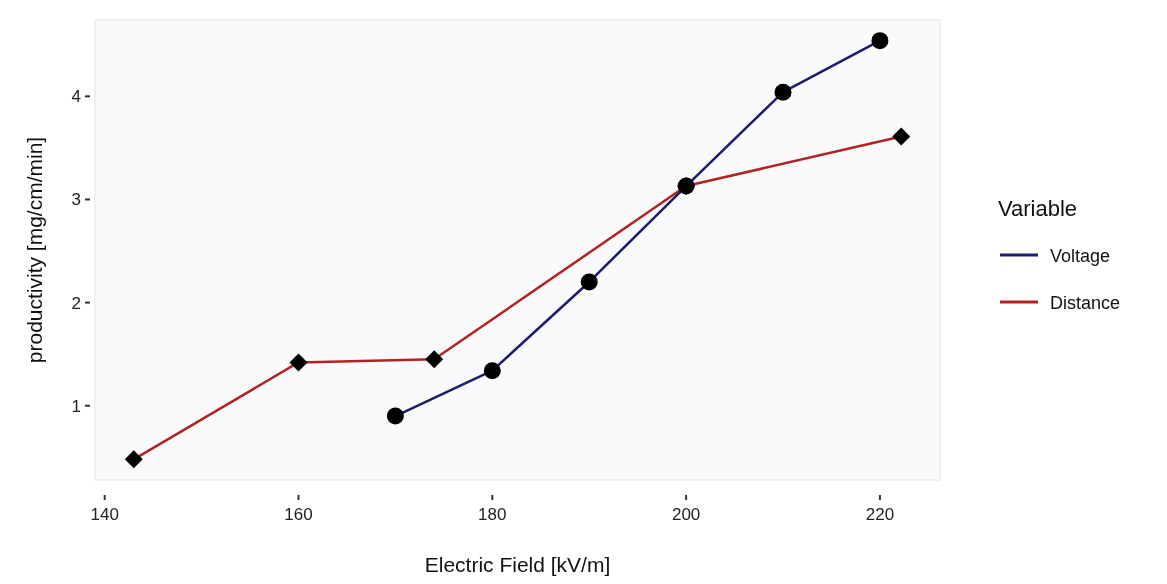 The height and width of the screenshot is (584, 1167). I want to click on legend-label: Voltage, so click(1080, 256).